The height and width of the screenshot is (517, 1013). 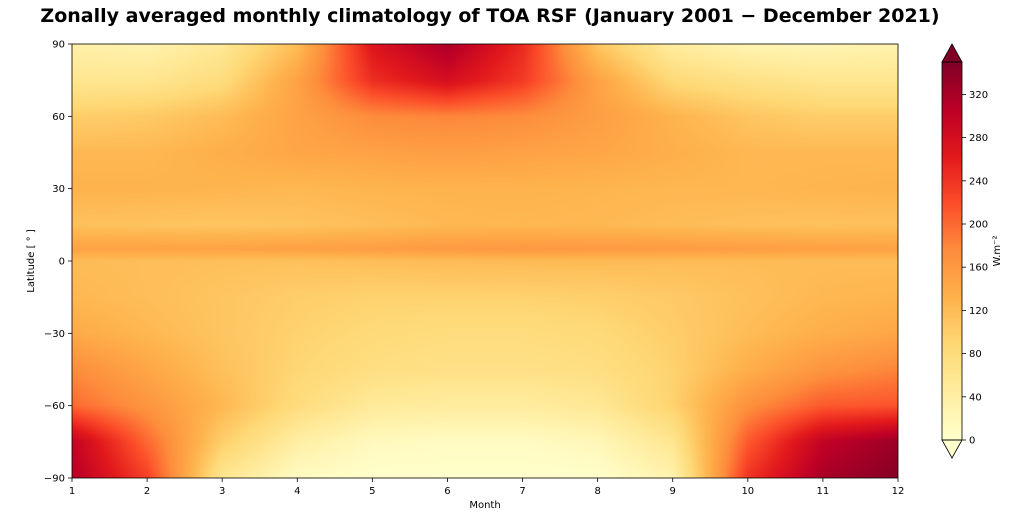 I want to click on y-tick-label: 30, so click(x=58, y=189).